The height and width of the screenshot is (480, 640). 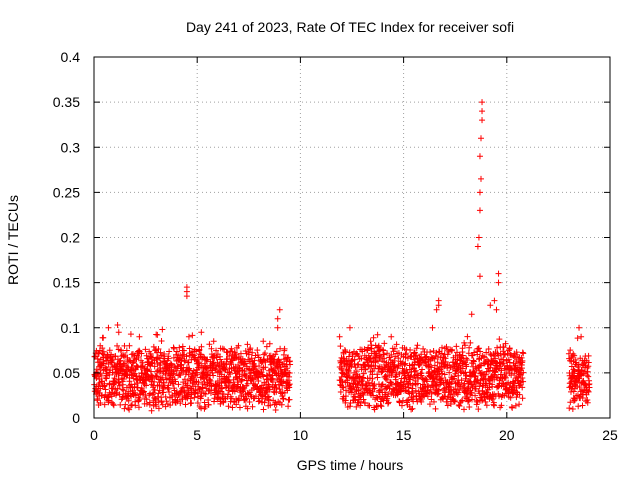 I want to click on x-tick-label: 5, so click(x=197, y=435).